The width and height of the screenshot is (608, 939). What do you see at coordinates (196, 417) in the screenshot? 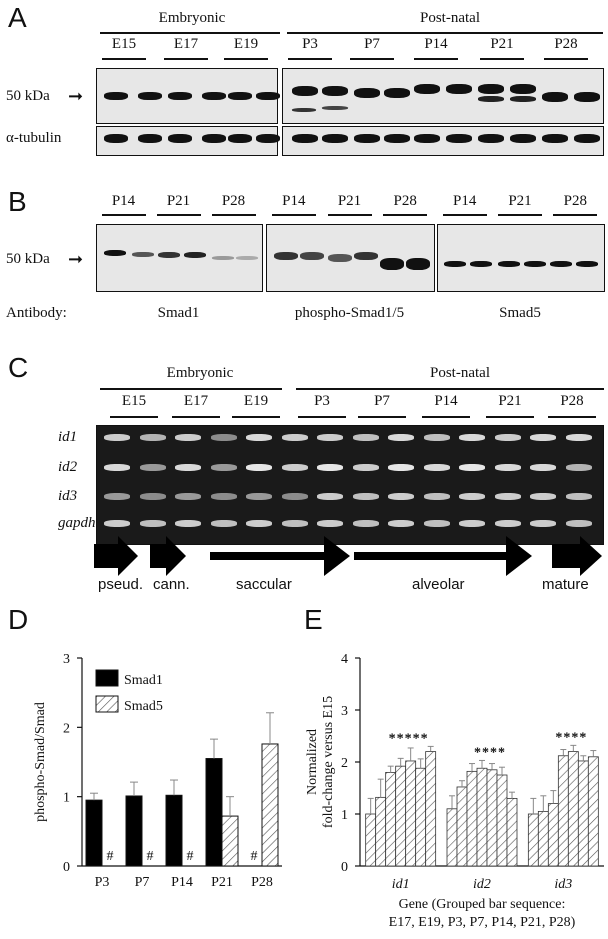
I see `lane-bar-c-E17` at bounding box center [196, 417].